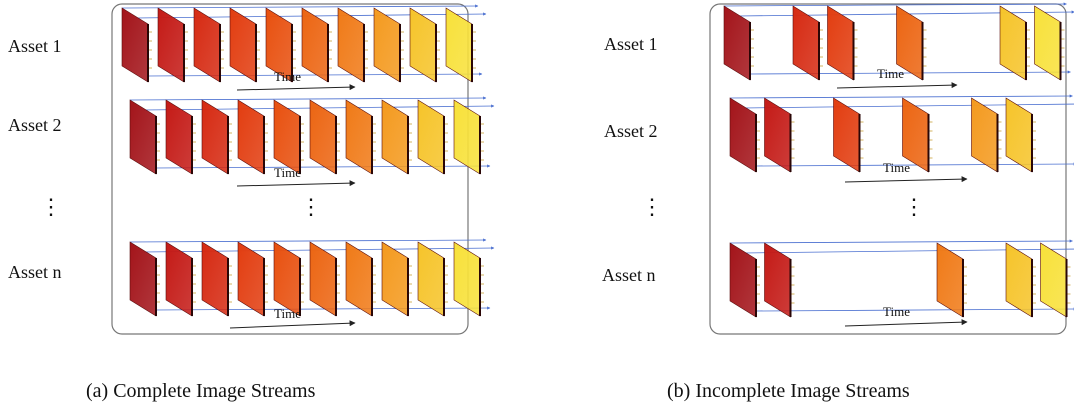  What do you see at coordinates (908, 251) in the screenshot?
I see `stream-rail-upper` at bounding box center [908, 251].